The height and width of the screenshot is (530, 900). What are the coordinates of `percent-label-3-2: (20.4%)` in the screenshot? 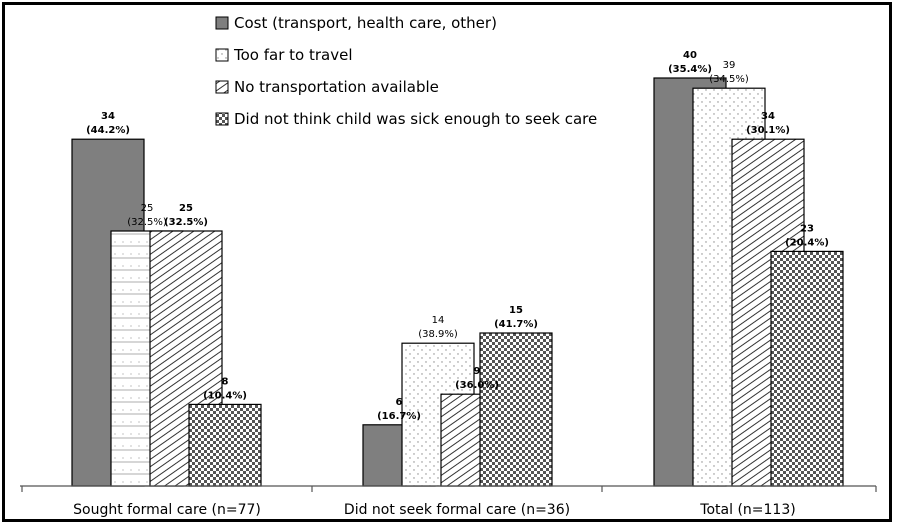 It's located at (807, 242).